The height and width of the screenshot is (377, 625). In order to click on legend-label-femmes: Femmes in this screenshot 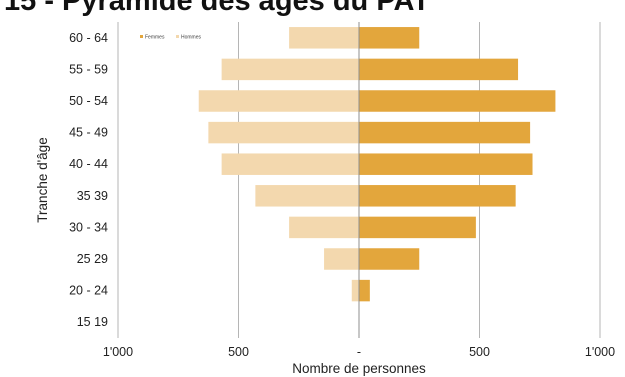, I will do `click(155, 38)`.